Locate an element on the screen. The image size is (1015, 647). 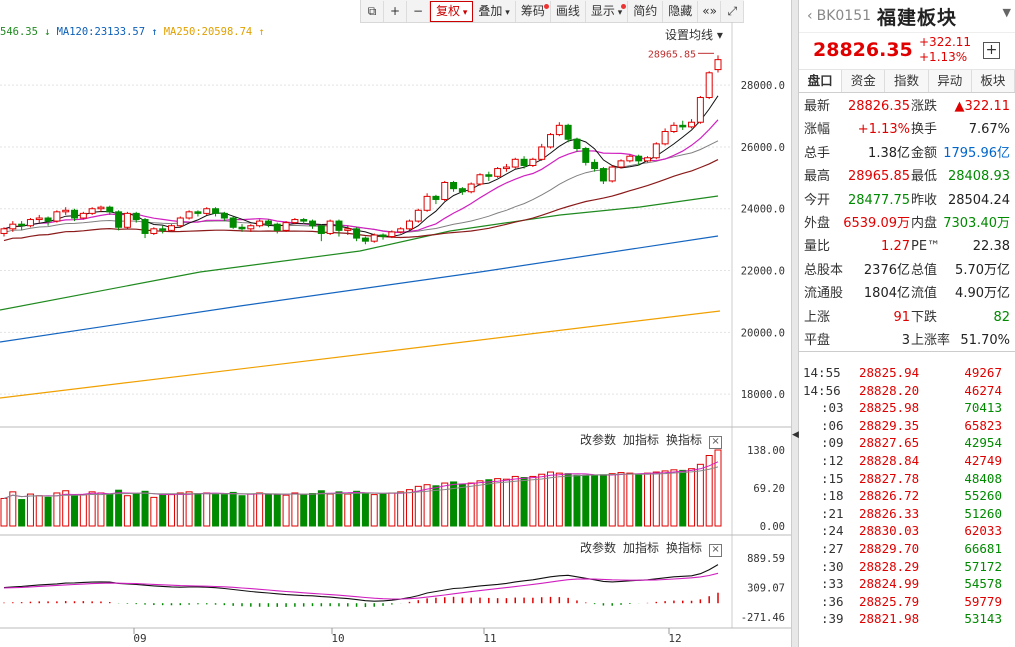
quote-label: PE™ is located at coordinates (926, 247).